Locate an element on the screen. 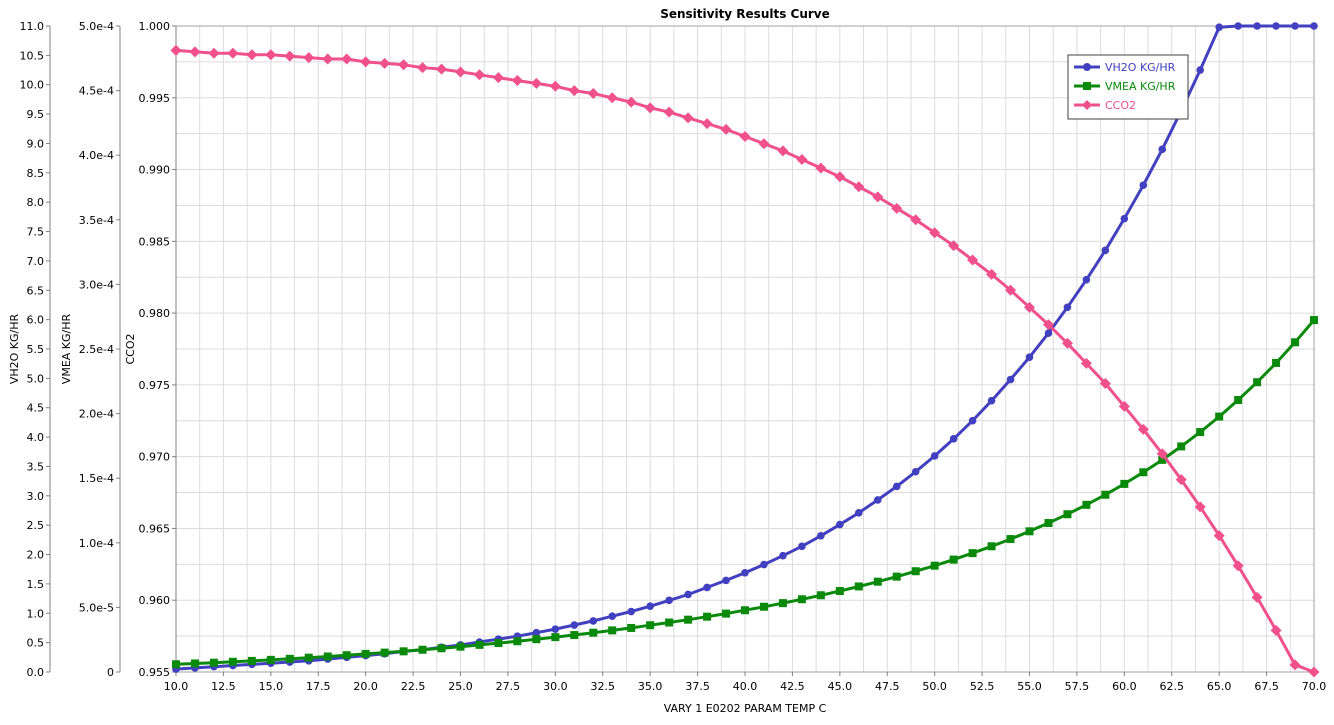 Image resolution: width=1334 pixels, height=725 pixels. x-tick-label: 65.0 is located at coordinates (1219, 686).